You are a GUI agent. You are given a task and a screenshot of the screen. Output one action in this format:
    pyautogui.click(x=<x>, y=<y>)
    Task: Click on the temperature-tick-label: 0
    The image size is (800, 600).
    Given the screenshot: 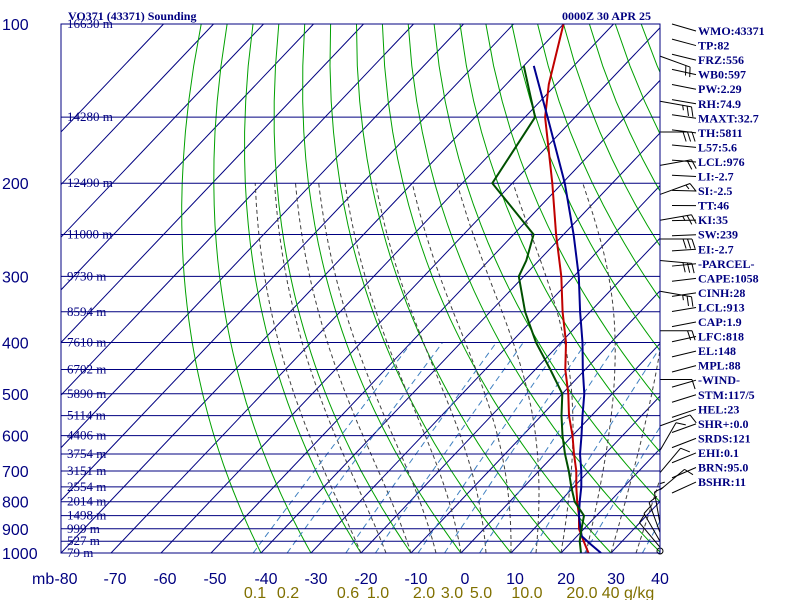 What is the action you would take?
    pyautogui.click(x=465, y=579)
    